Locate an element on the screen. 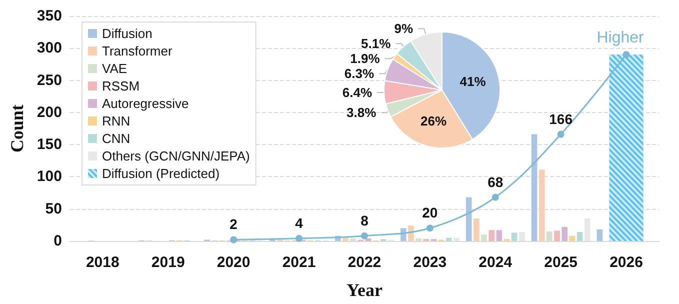  data-label: 5.1% is located at coordinates (376, 44).